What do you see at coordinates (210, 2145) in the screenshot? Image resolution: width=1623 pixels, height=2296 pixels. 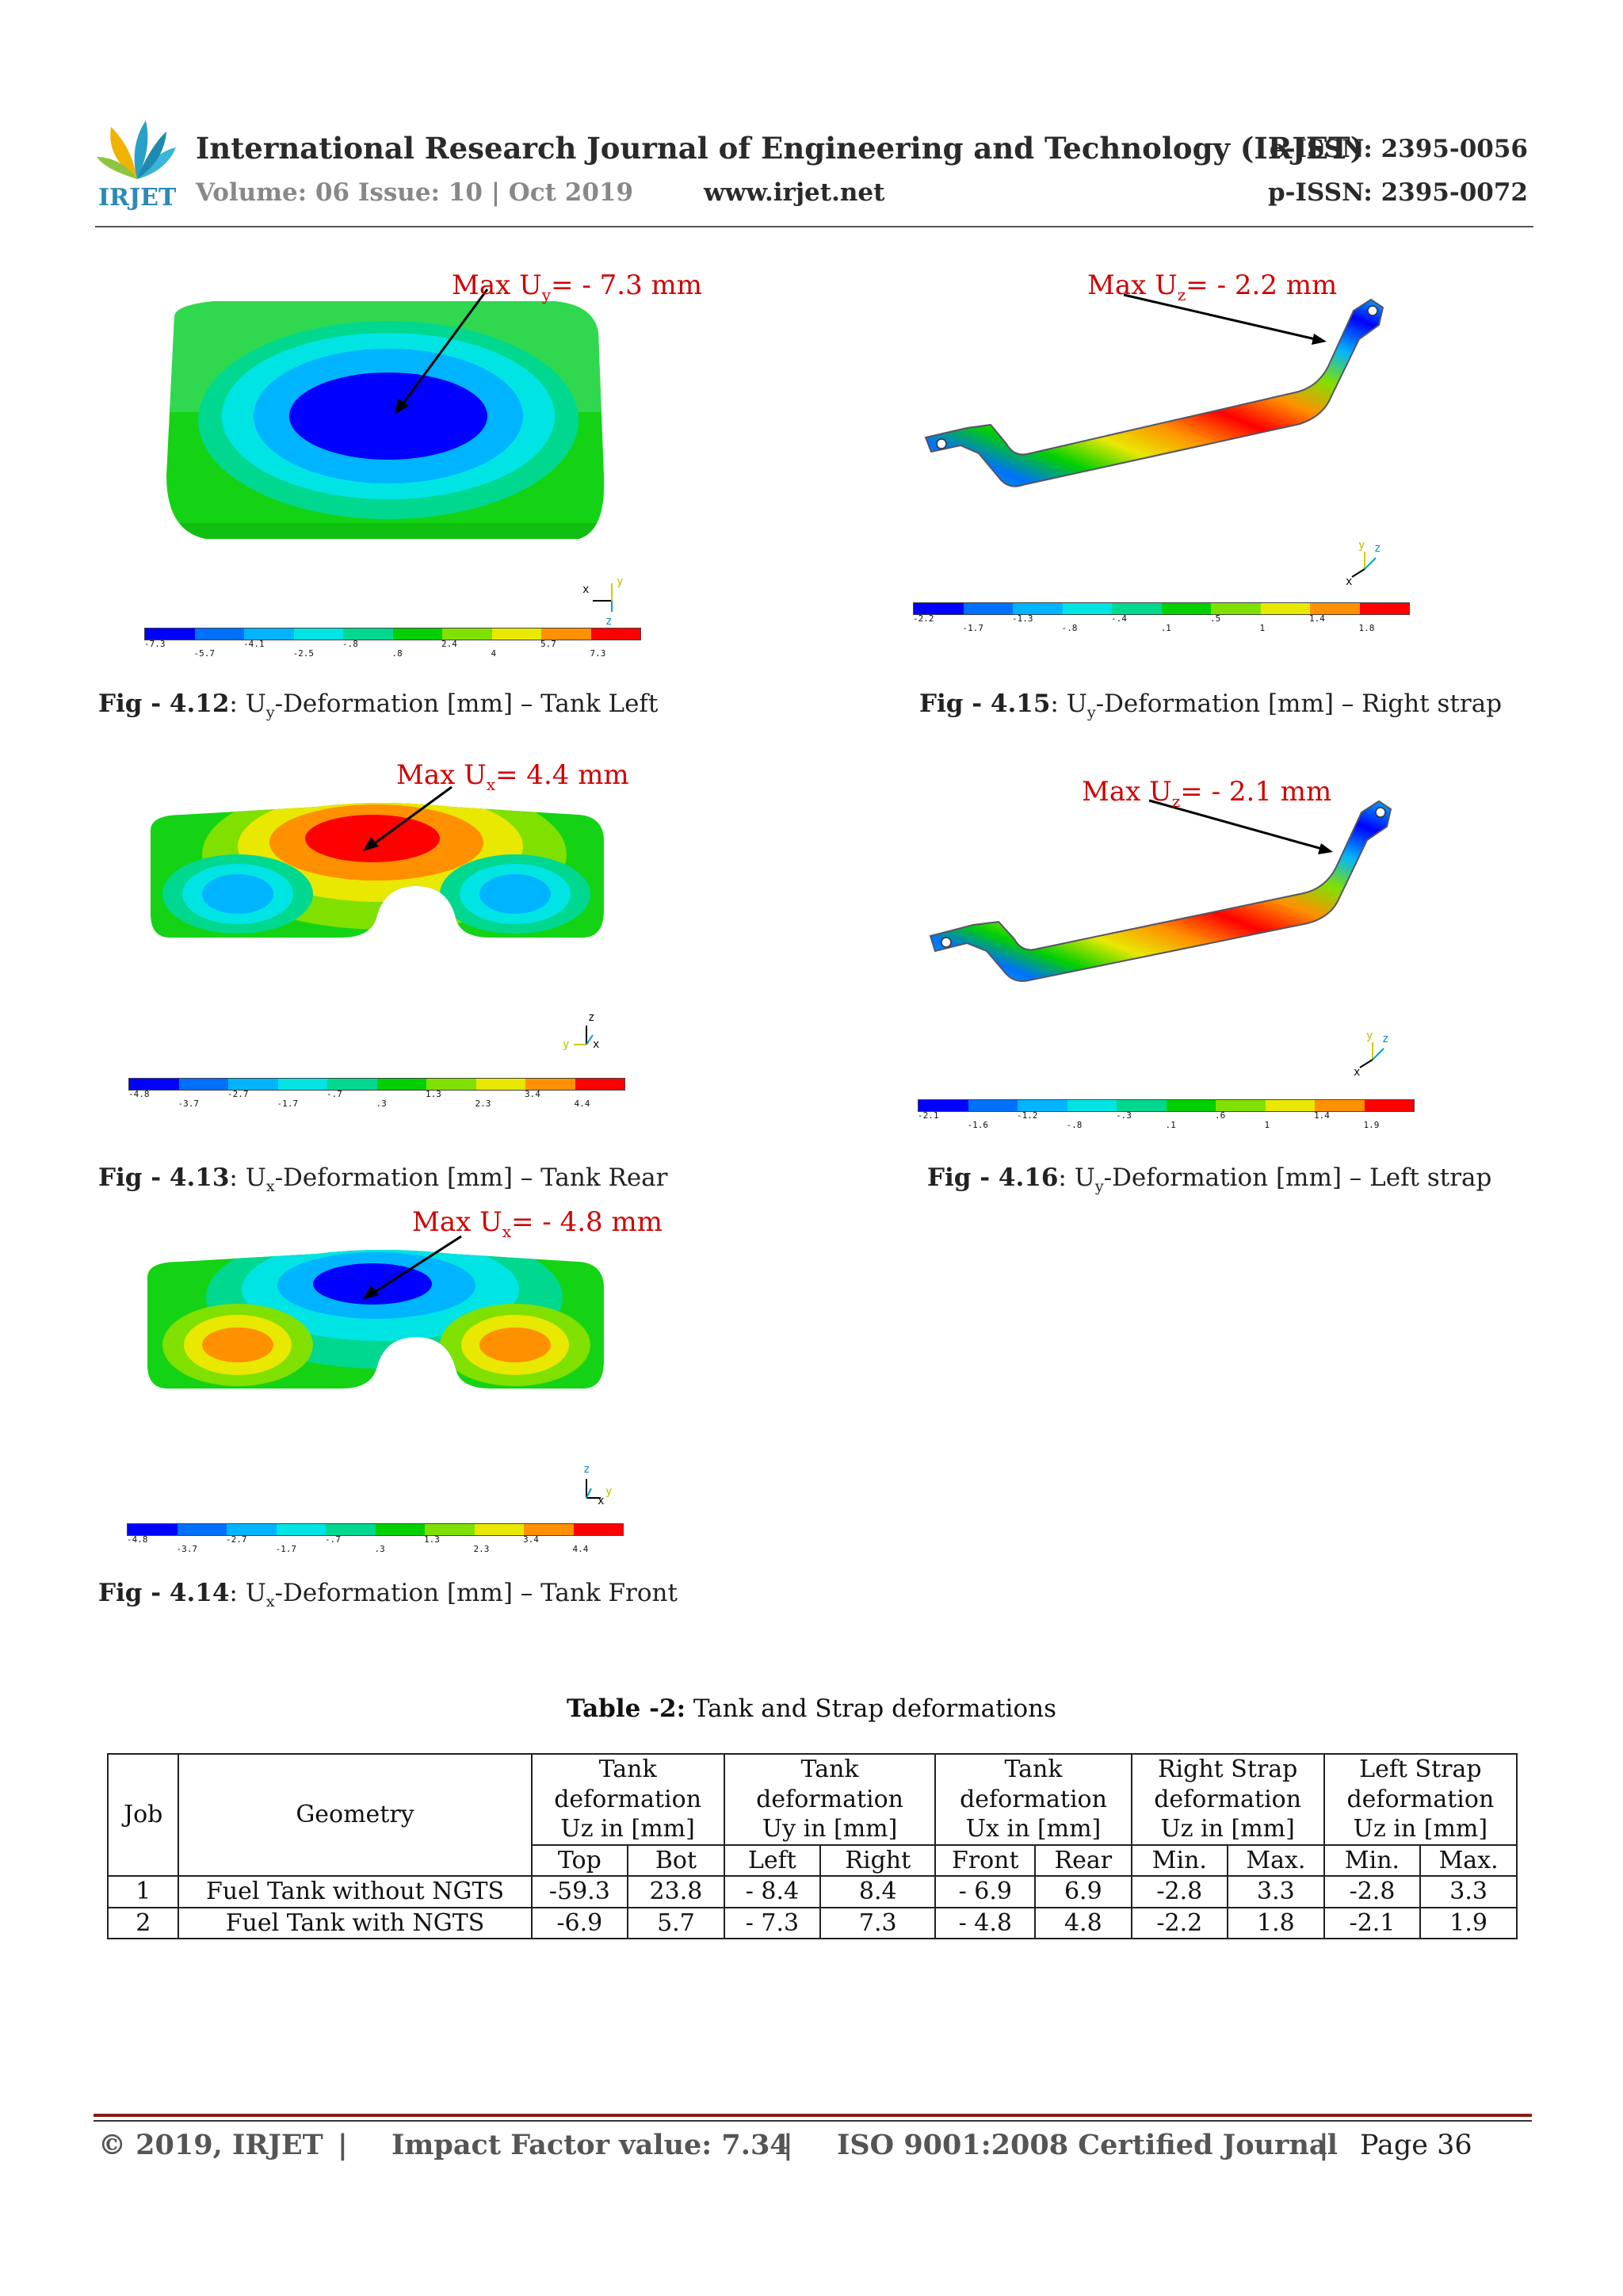 I see `footer-copyright: © 2019, IRJET` at bounding box center [210, 2145].